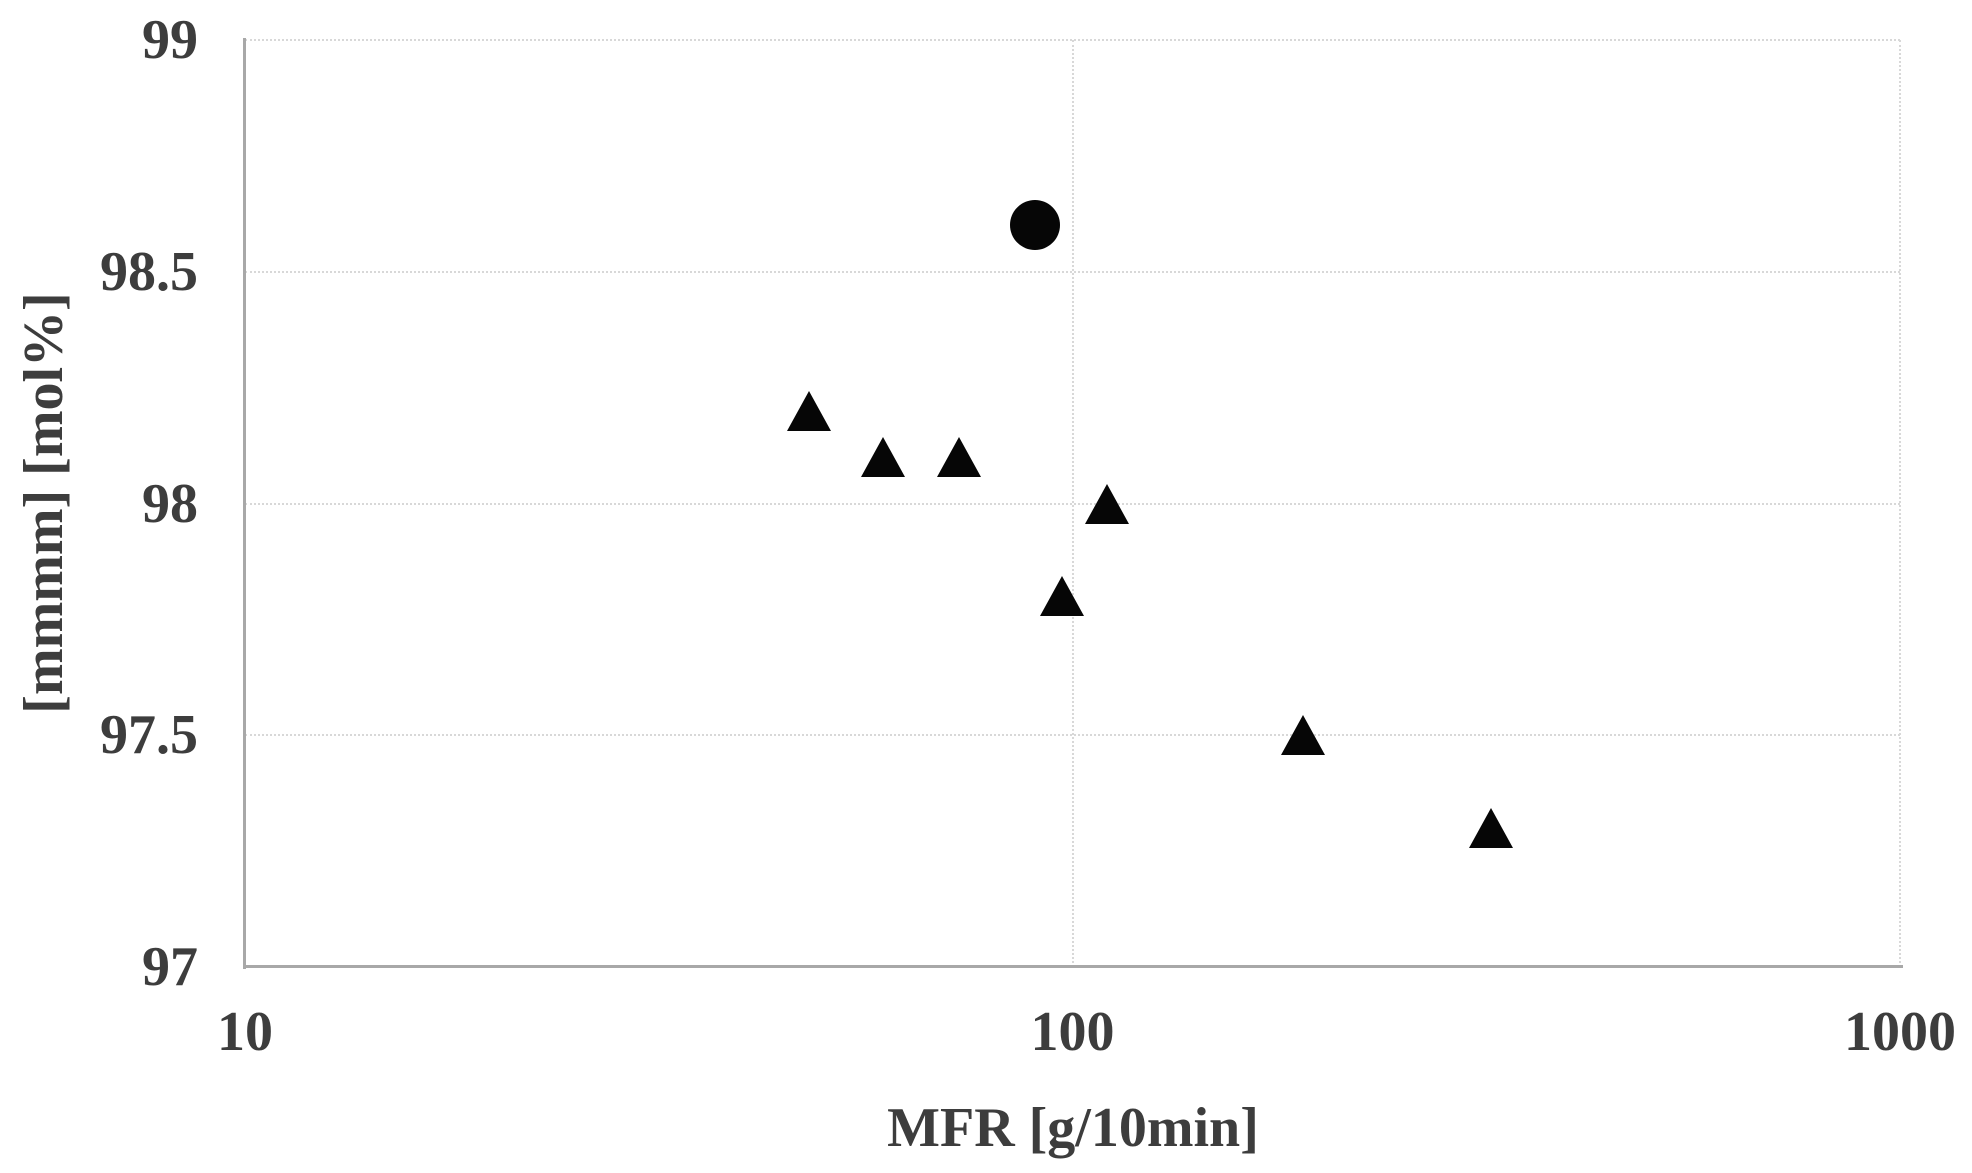  I want to click on x-axis-line, so click(1073, 966).